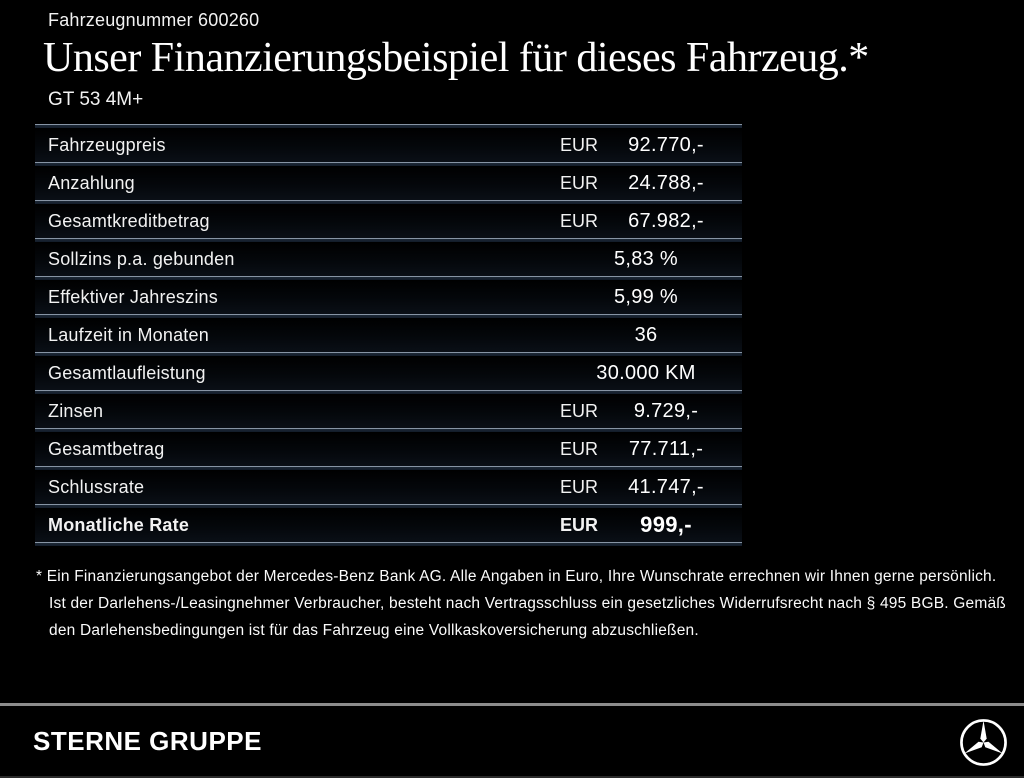 The width and height of the screenshot is (1024, 778). Describe the element at coordinates (119, 524) in the screenshot. I see `row-label: Monatliche Rate` at that location.